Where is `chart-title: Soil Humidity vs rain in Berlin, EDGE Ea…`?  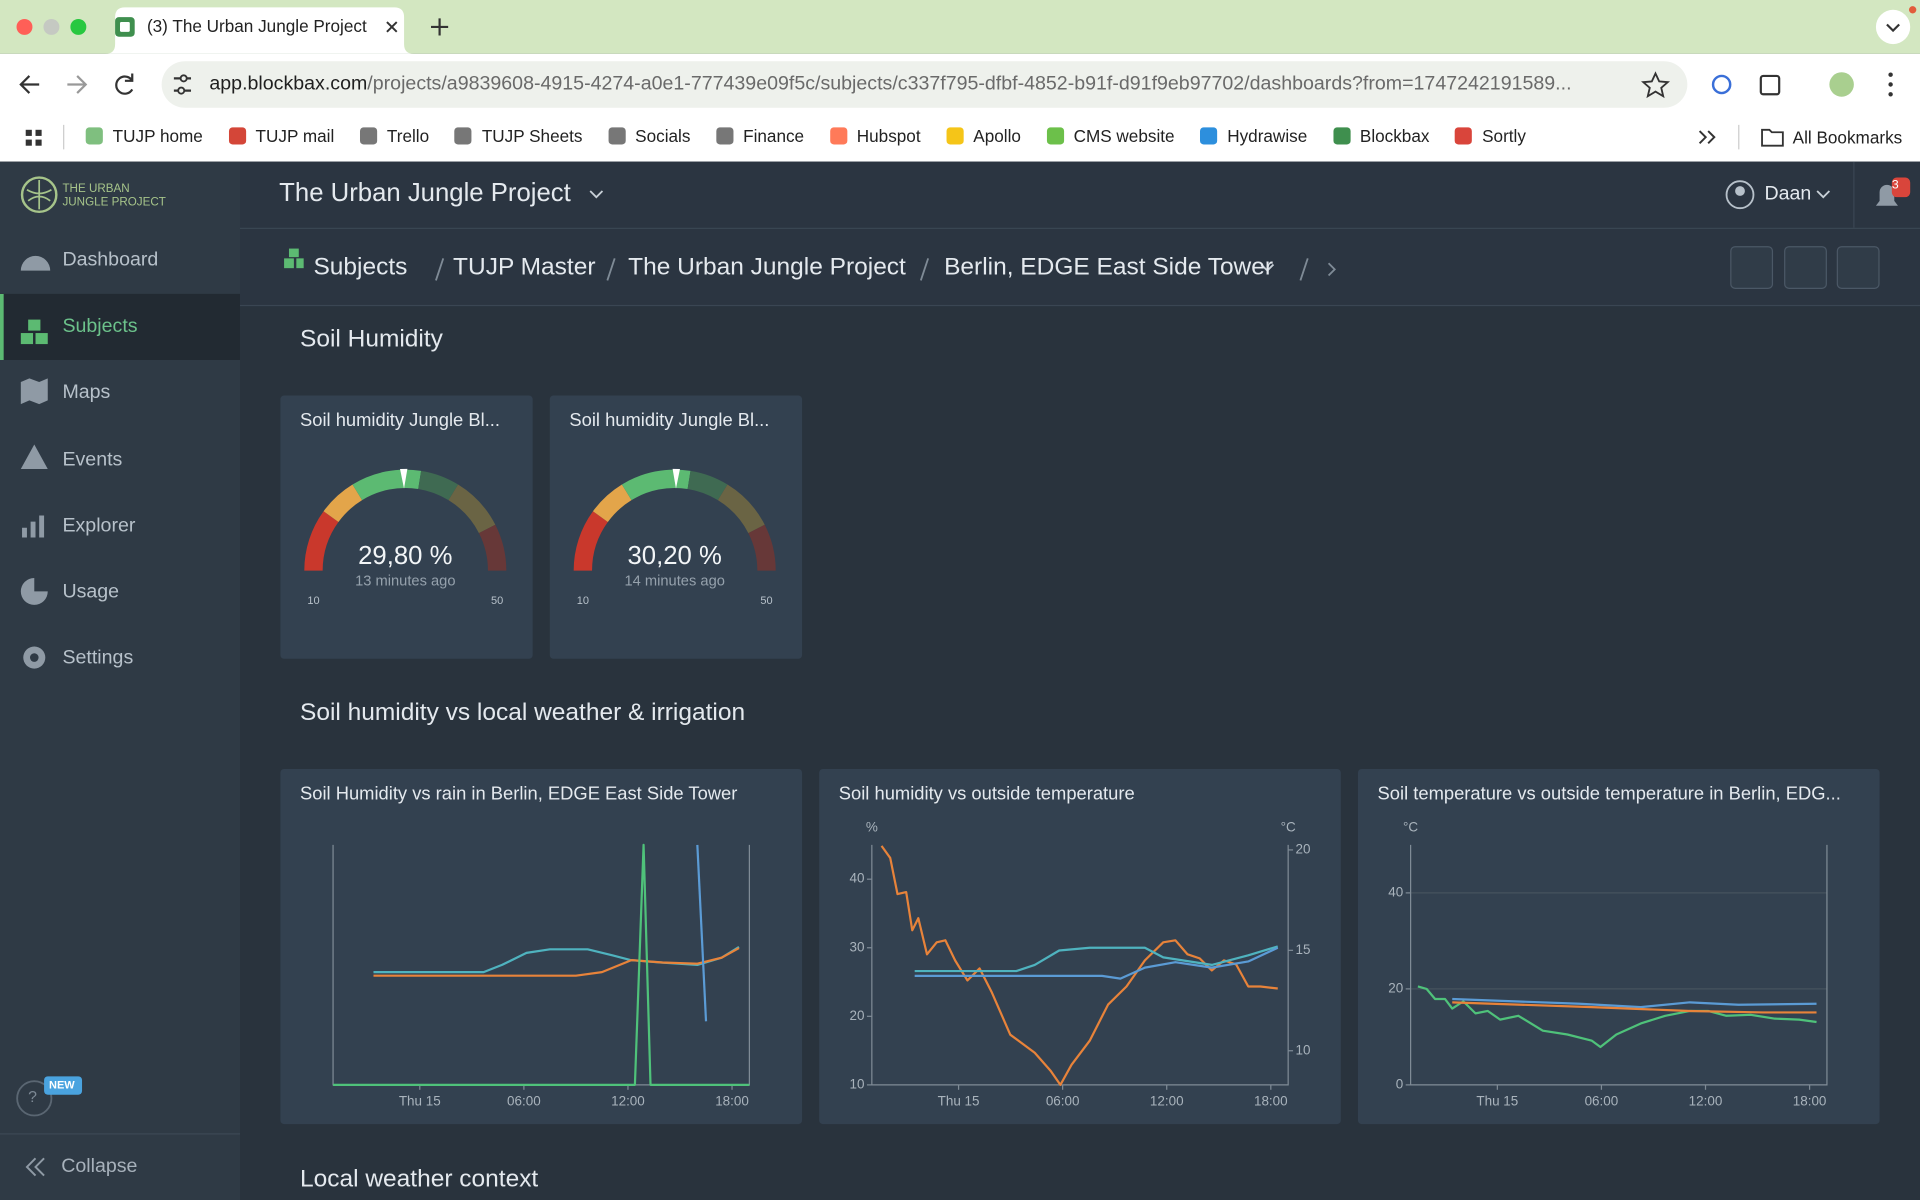 chart-title: Soil Humidity vs rain in Berlin, EDGE Ea… is located at coordinates (518, 793).